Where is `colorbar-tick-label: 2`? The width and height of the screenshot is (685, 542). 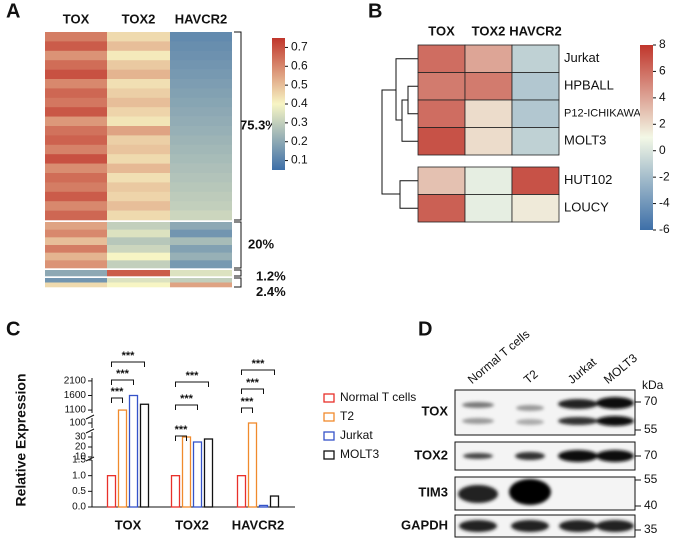 colorbar-tick-label: 2 is located at coordinates (662, 123).